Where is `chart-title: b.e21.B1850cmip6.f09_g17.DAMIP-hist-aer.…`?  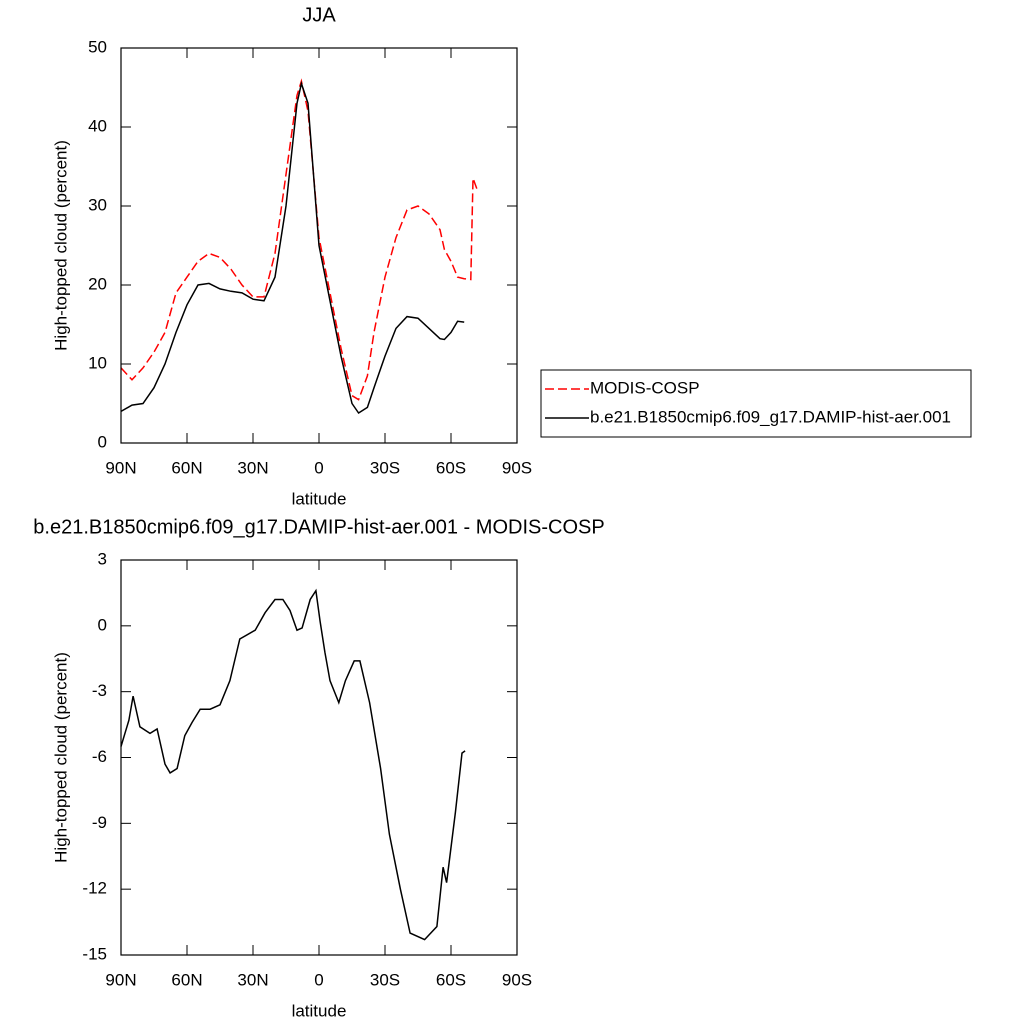 chart-title: b.e21.B1850cmip6.f09_g17.DAMIP-hist-aer.… is located at coordinates (318, 527).